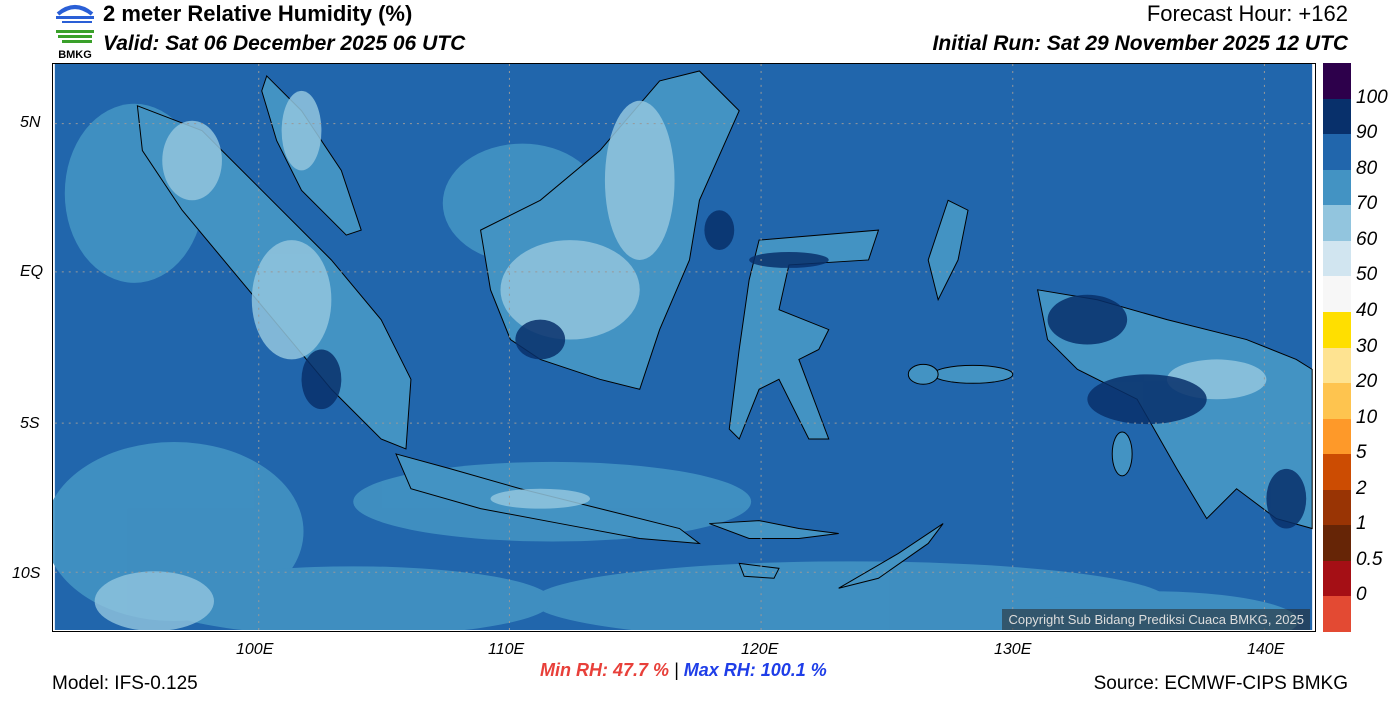 The image size is (1400, 709). What do you see at coordinates (506, 649) in the screenshot?
I see `lon-tick-110e: 110E` at bounding box center [506, 649].